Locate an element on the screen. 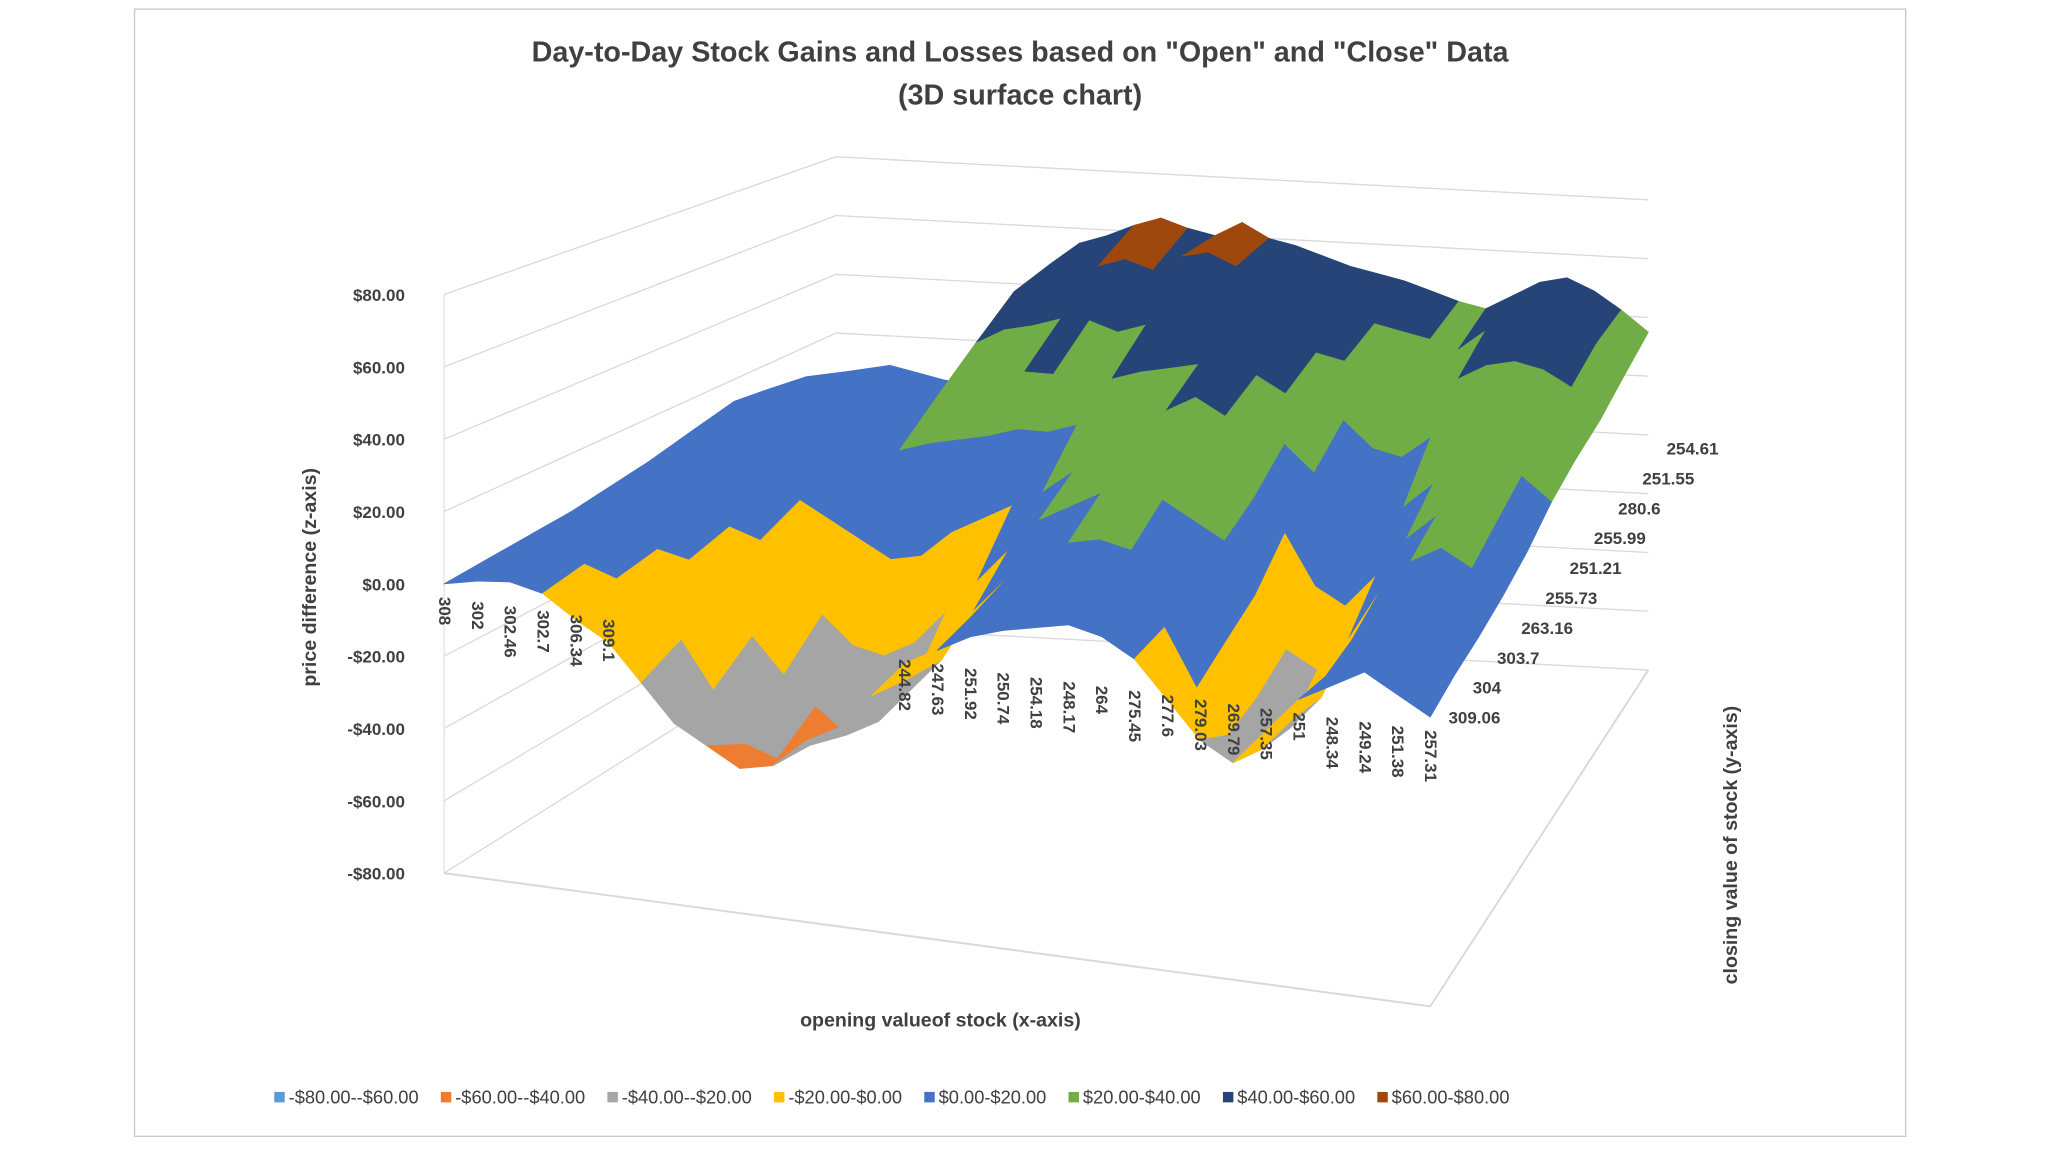  legend-label: -$20.00-$0.00 is located at coordinates (845, 1097).